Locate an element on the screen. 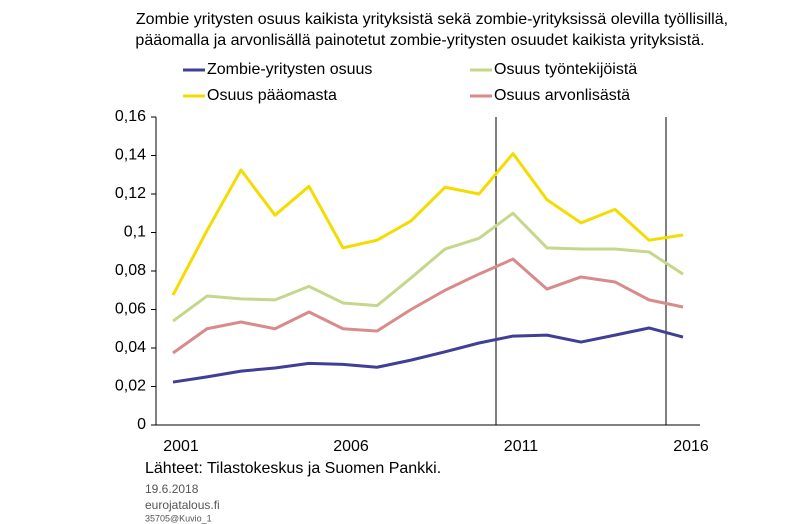 Image resolution: width=801 pixels, height=524 pixels. y-tick-label: 0,1 is located at coordinates (135, 232).